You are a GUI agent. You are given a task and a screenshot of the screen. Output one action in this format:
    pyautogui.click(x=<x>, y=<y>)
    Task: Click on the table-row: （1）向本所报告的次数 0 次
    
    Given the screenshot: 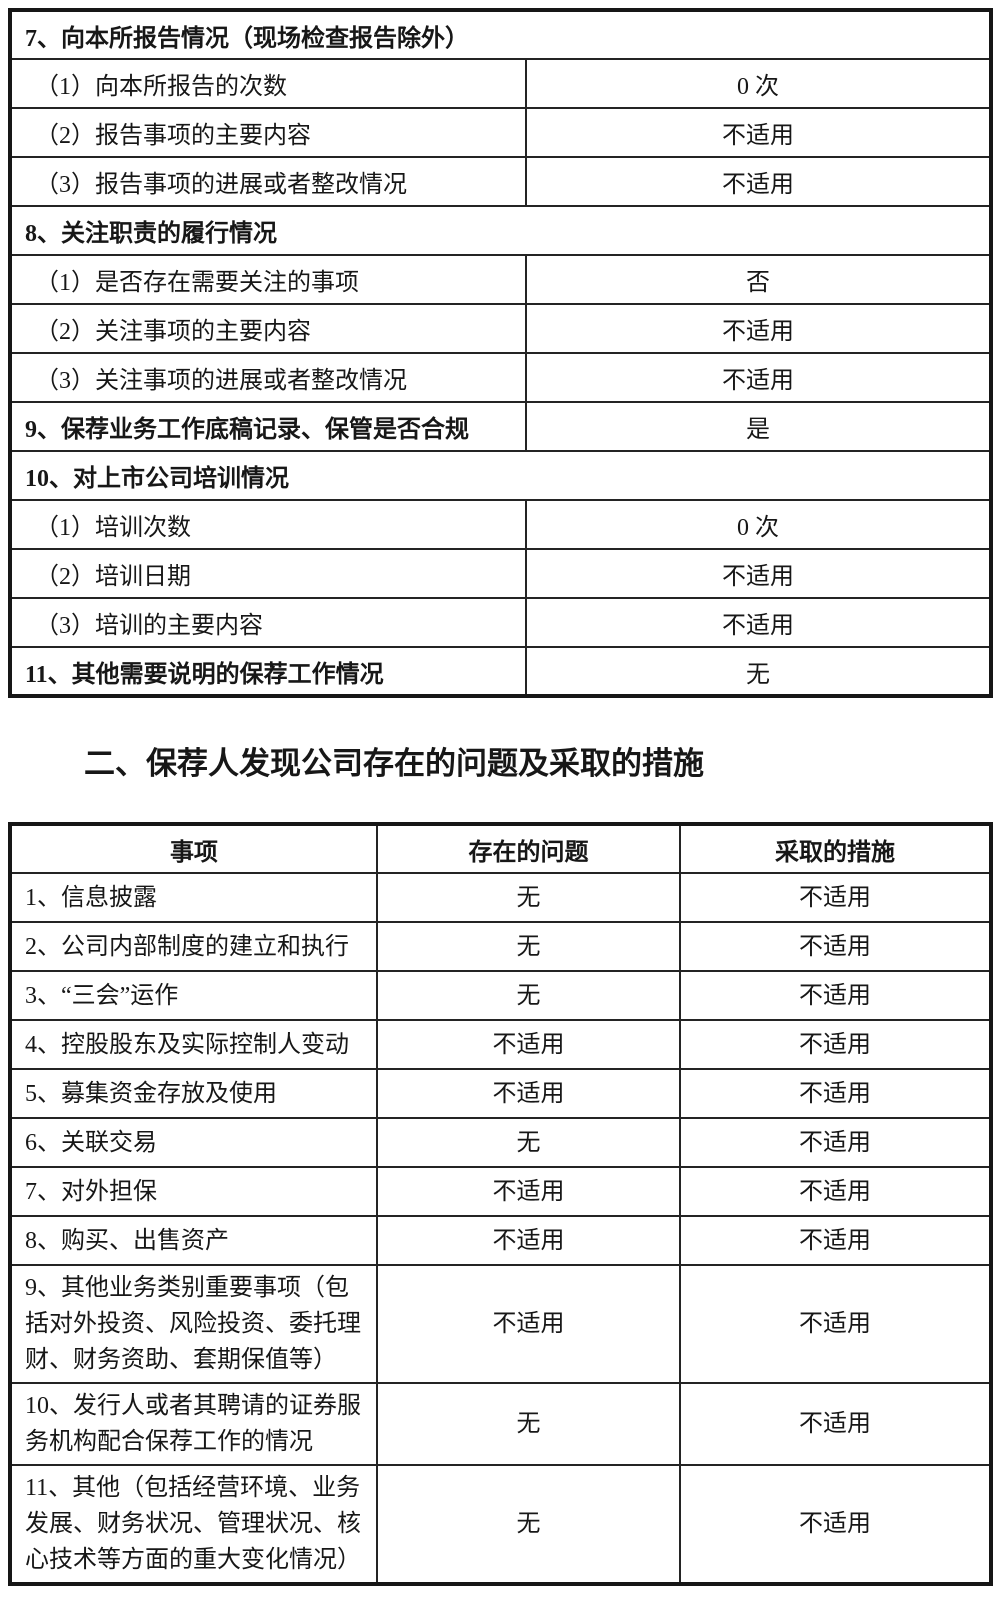 What is the action you would take?
    pyautogui.click(x=500, y=83)
    